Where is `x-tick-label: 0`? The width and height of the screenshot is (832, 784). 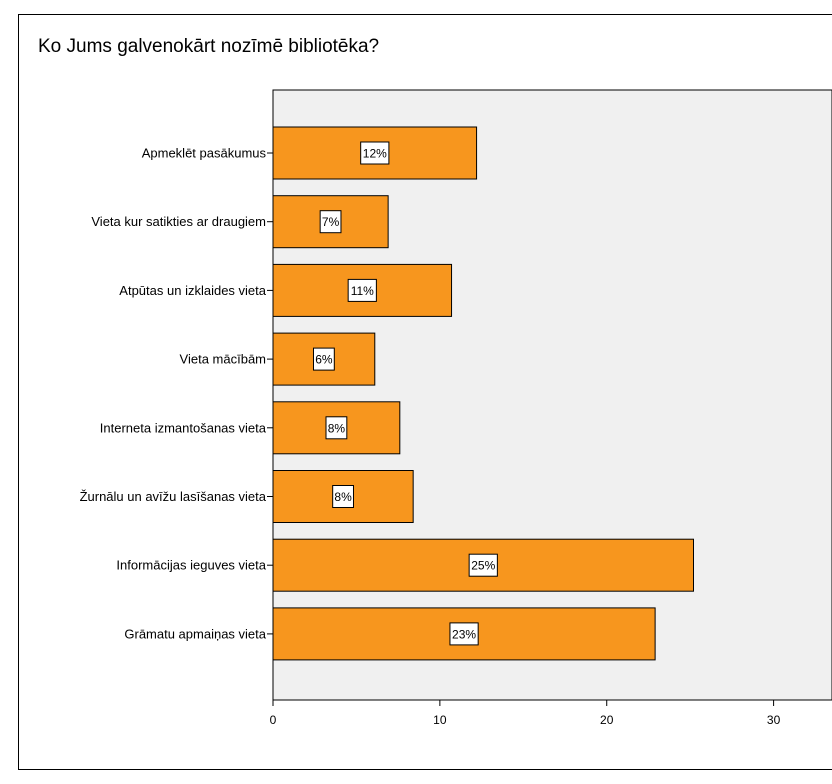 x-tick-label: 0 is located at coordinates (273, 720).